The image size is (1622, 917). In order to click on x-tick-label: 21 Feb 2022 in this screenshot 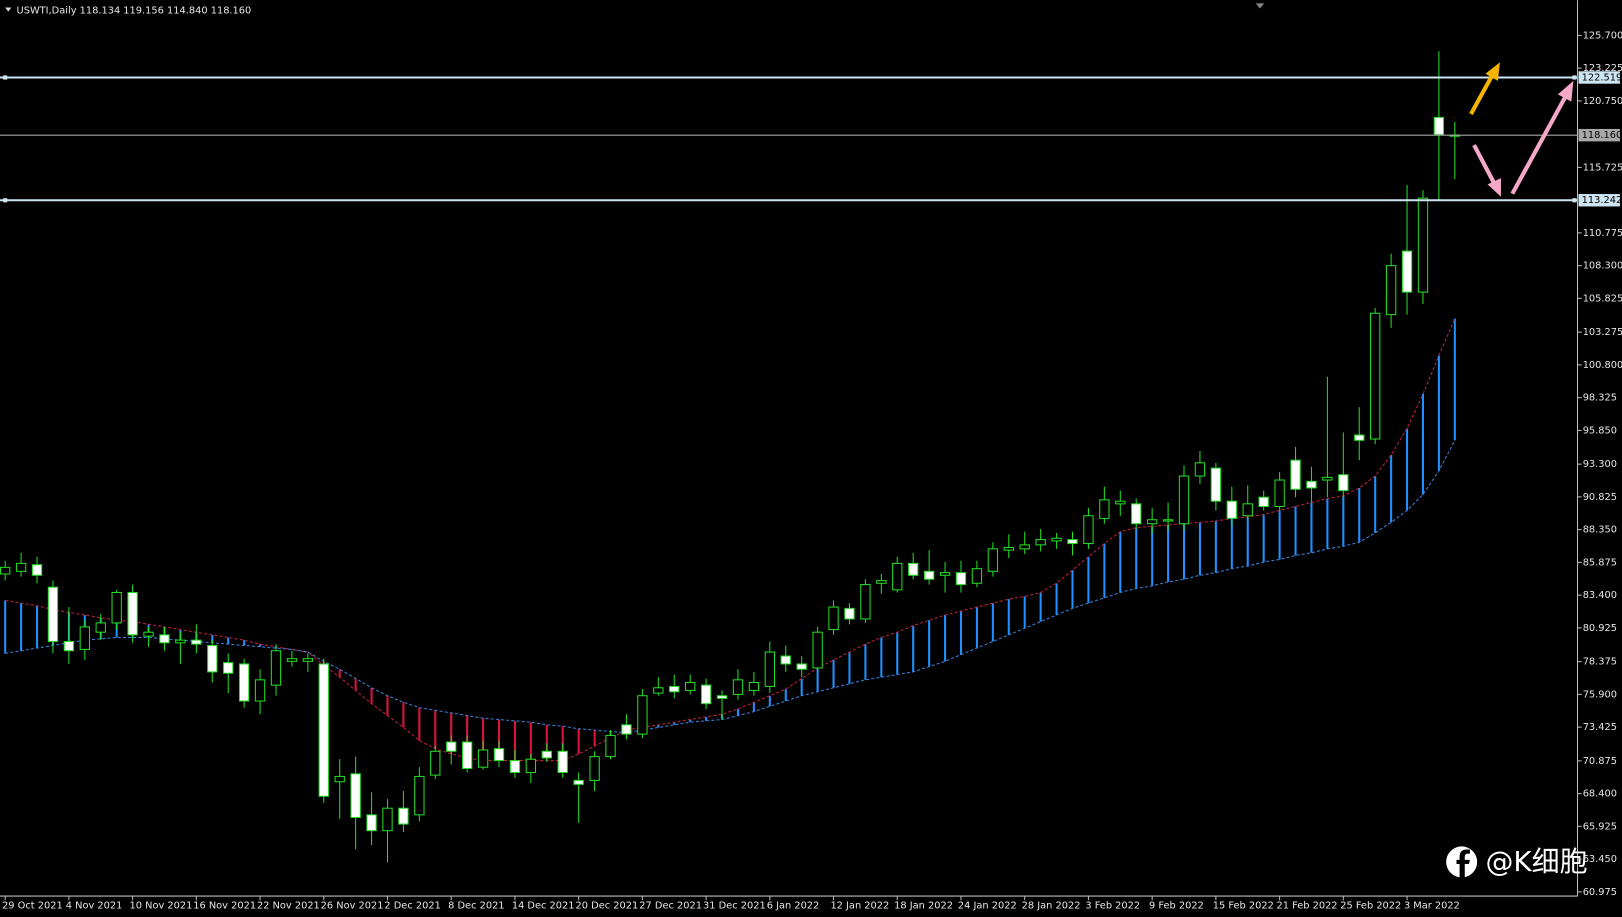, I will do `click(1306, 905)`.